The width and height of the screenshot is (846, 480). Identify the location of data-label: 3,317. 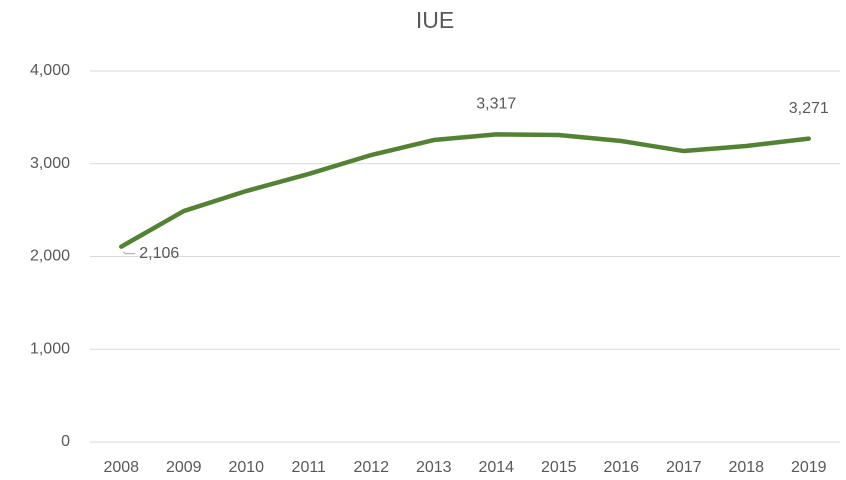
(496, 104).